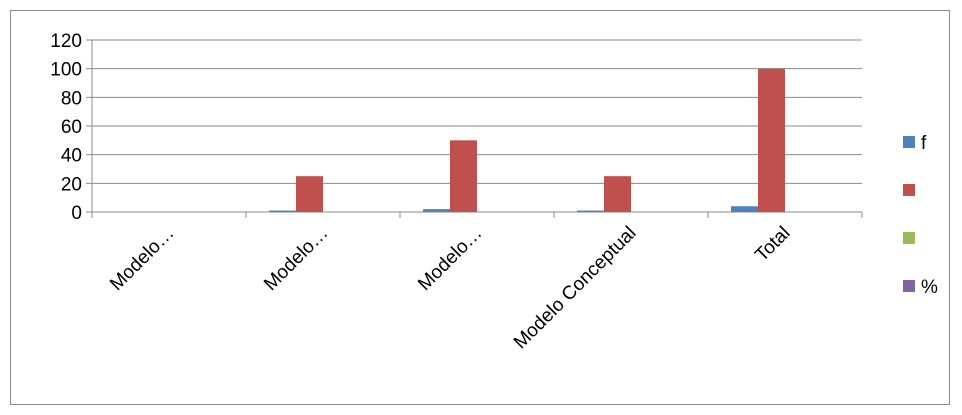  What do you see at coordinates (71, 98) in the screenshot?
I see `y-tick-label: 80` at bounding box center [71, 98].